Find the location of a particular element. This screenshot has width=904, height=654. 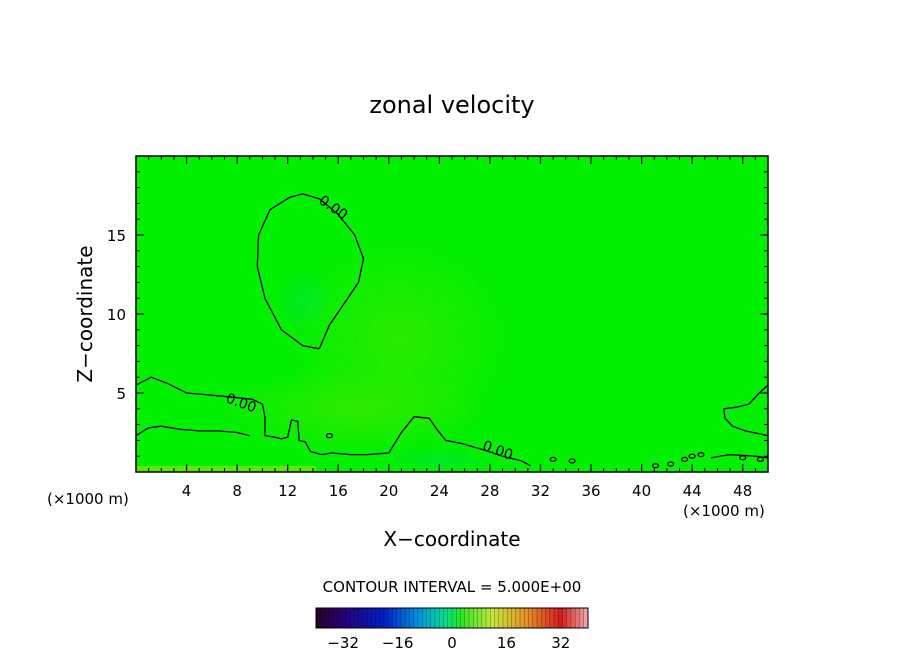

x-unit-right: (×1000 m) is located at coordinates (724, 511).